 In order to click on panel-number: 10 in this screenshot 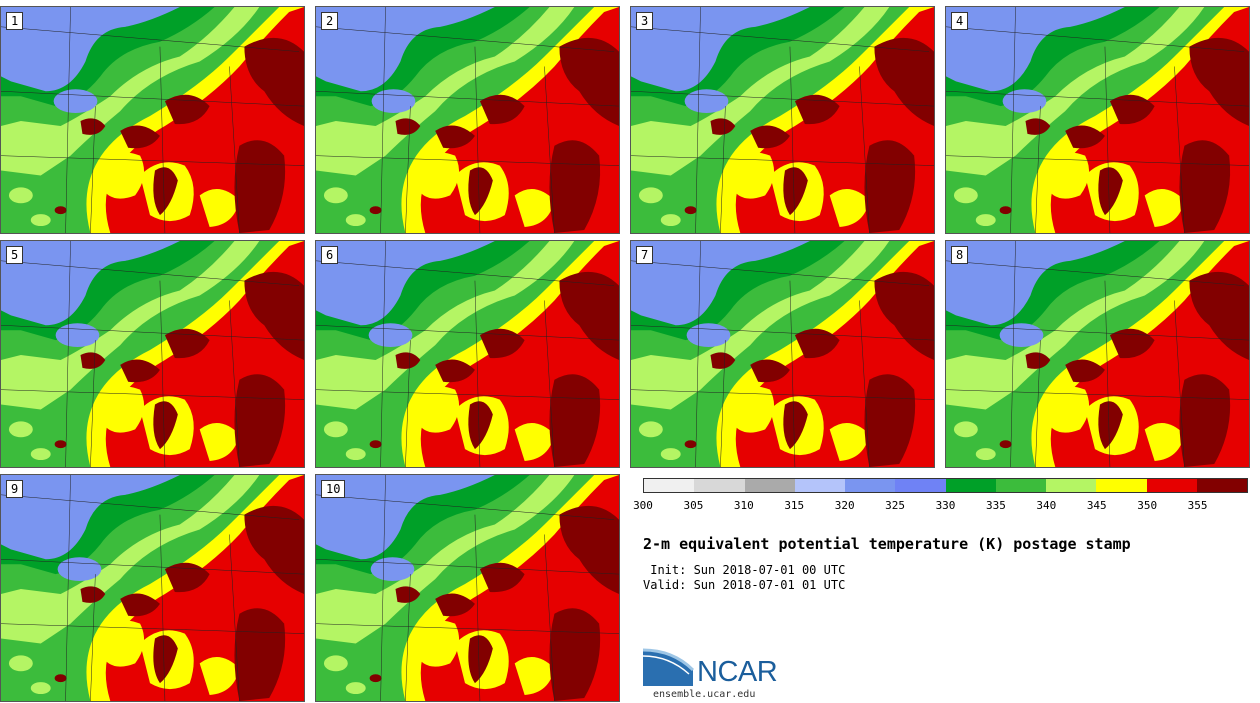, I will do `click(333, 489)`.